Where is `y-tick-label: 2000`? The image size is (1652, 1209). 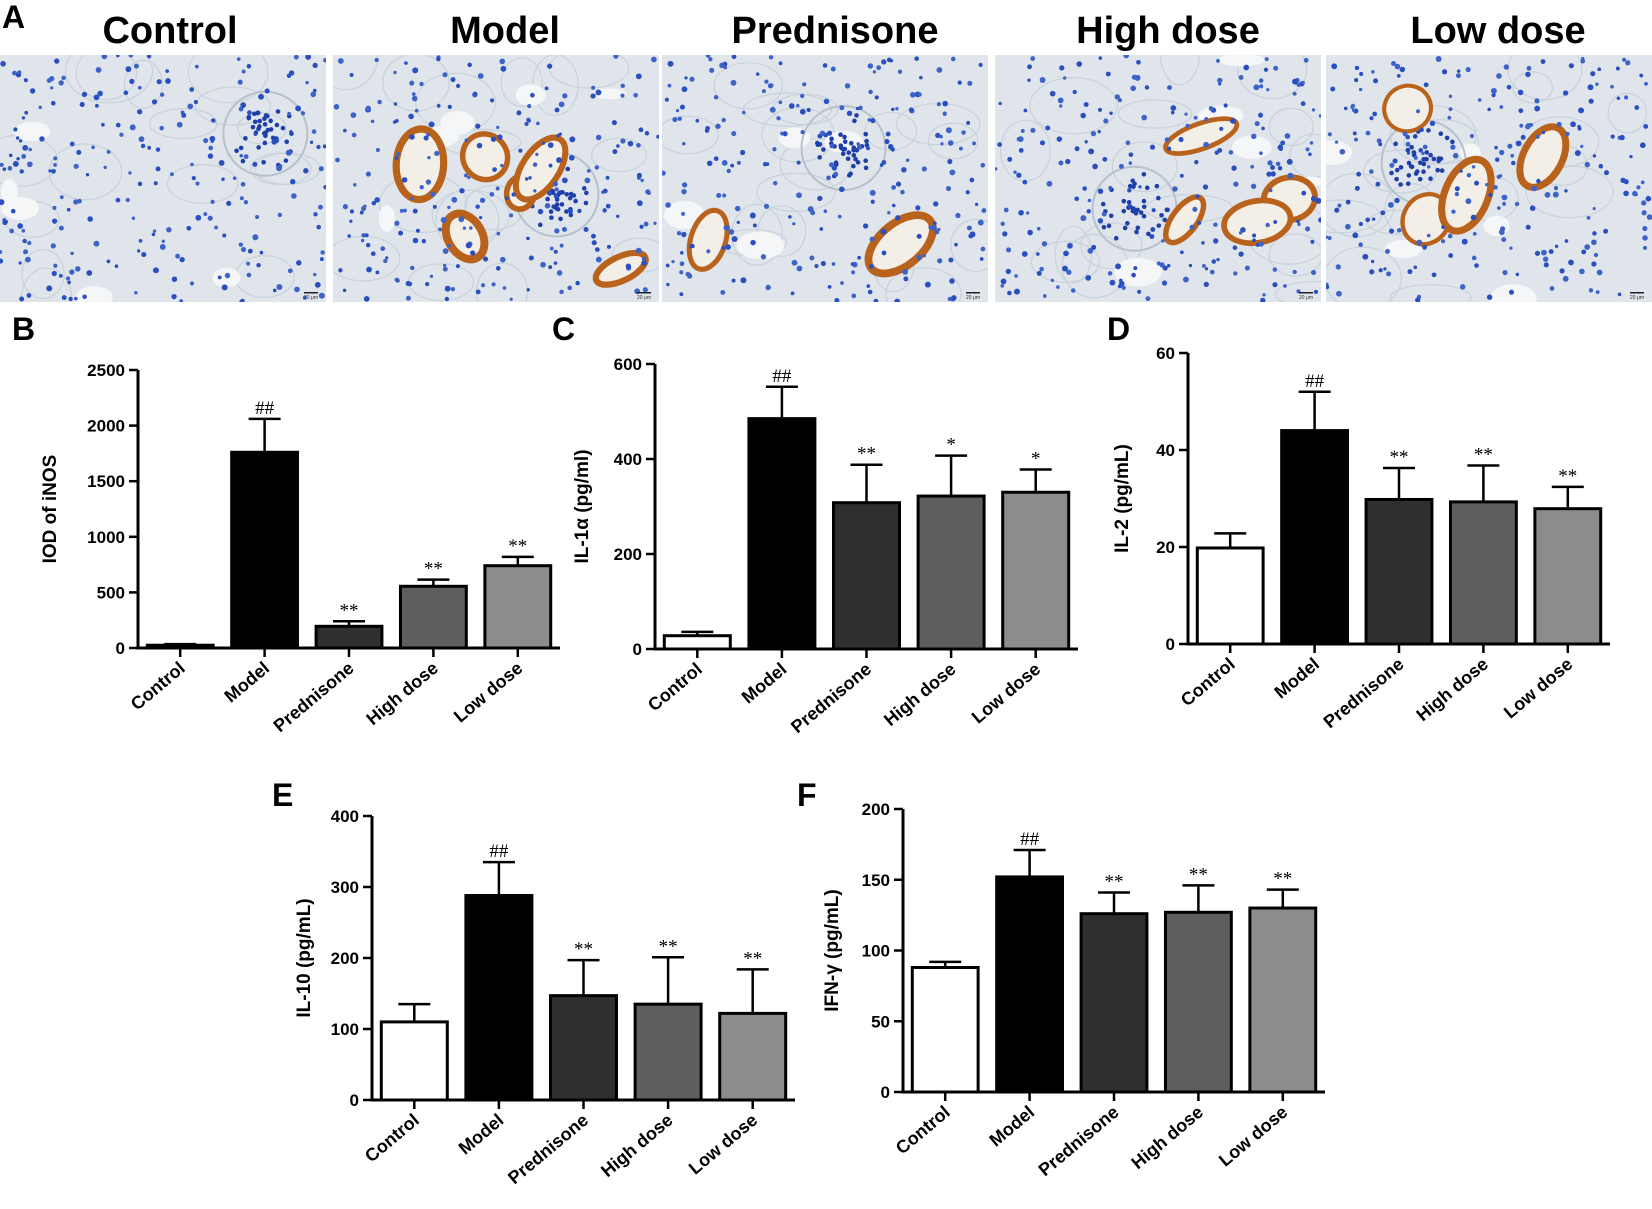
y-tick-label: 2000 is located at coordinates (106, 426).